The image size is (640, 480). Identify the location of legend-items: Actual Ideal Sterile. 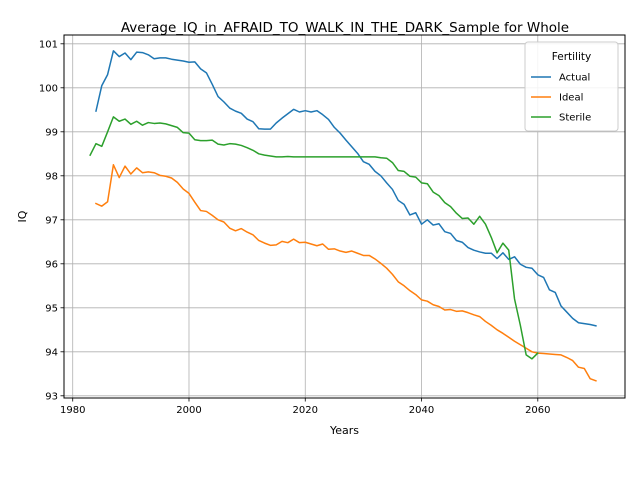
(561, 98).